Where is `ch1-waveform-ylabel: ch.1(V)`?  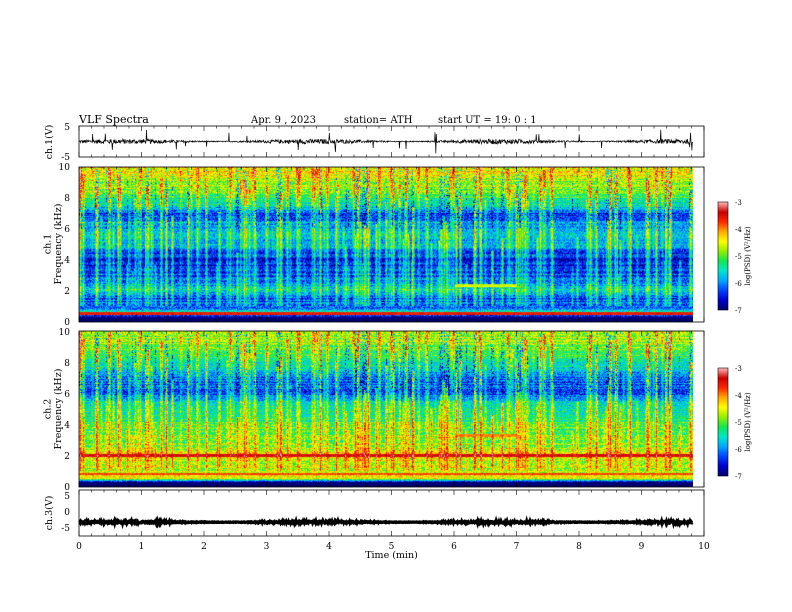
ch1-waveform-ylabel: ch.1(V) is located at coordinates (49, 142).